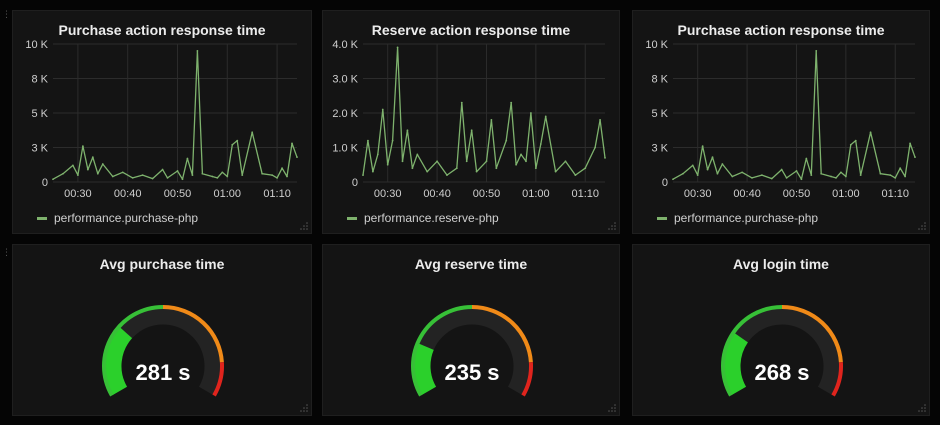 The height and width of the screenshot is (425, 940). I want to click on panel-title: Avg reserve time, so click(471, 264).